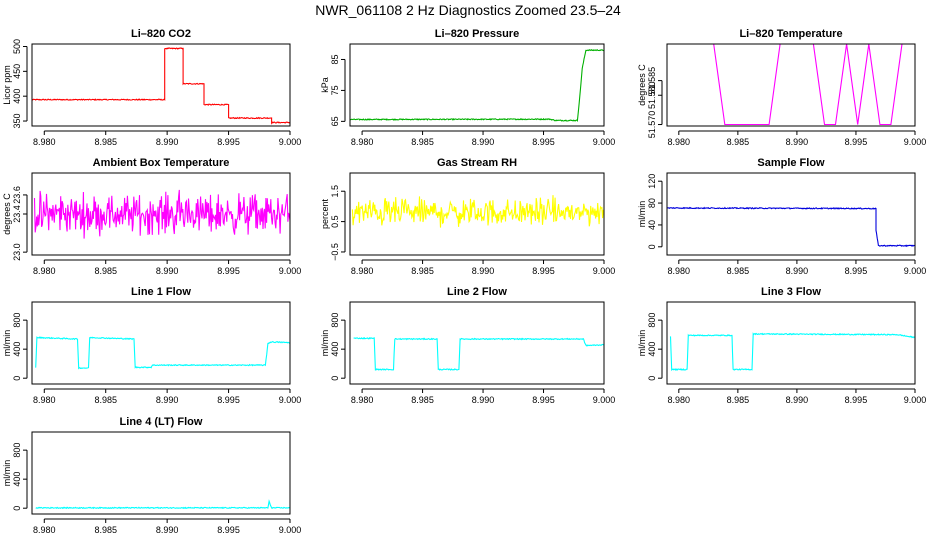 The image size is (936, 540). Describe the element at coordinates (652, 203) in the screenshot. I see `y-tick-label: 80` at that location.